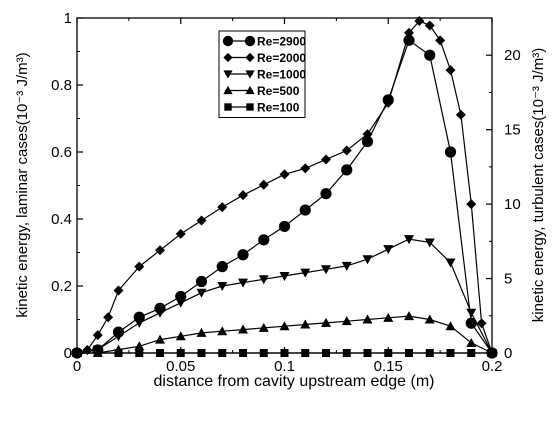  I want to click on y-right-tick-label: 0, so click(508, 353).